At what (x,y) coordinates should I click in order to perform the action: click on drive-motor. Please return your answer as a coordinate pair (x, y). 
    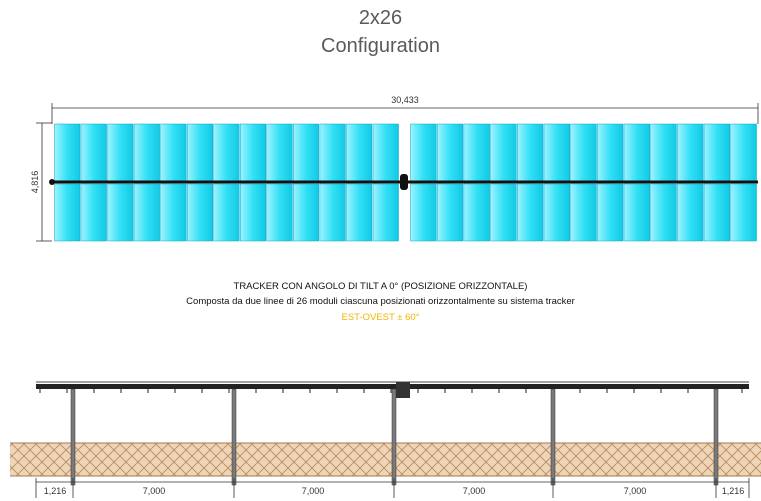
    Looking at the image, I should click on (404, 182).